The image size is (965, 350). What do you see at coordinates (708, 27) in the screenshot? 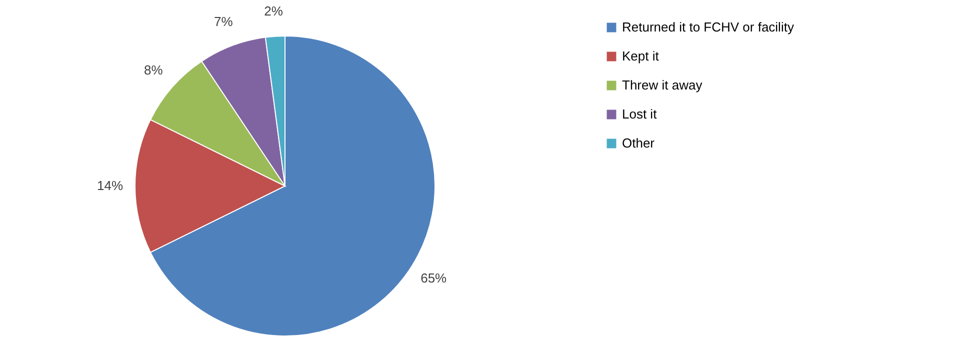
I see `legend-label: Returned it to FCHV or facility` at bounding box center [708, 27].